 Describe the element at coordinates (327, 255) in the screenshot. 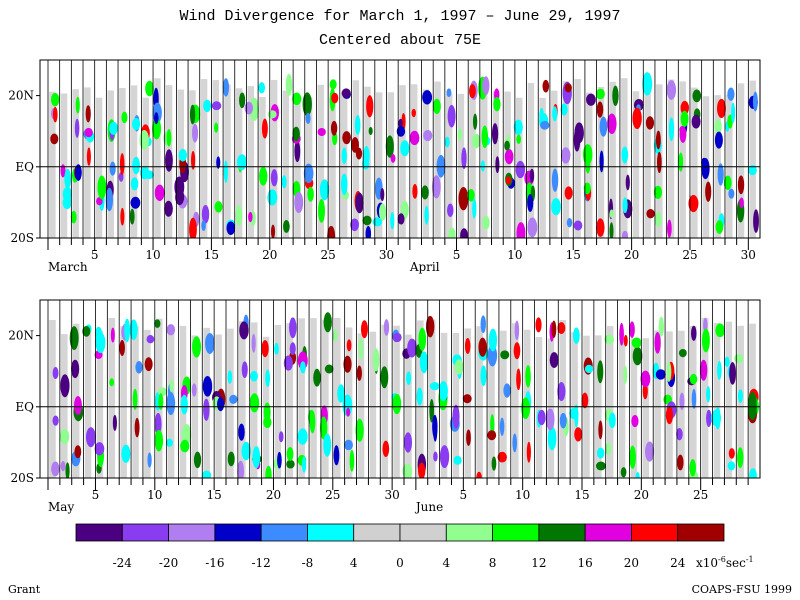

I see `x-tick-label: 25` at that location.